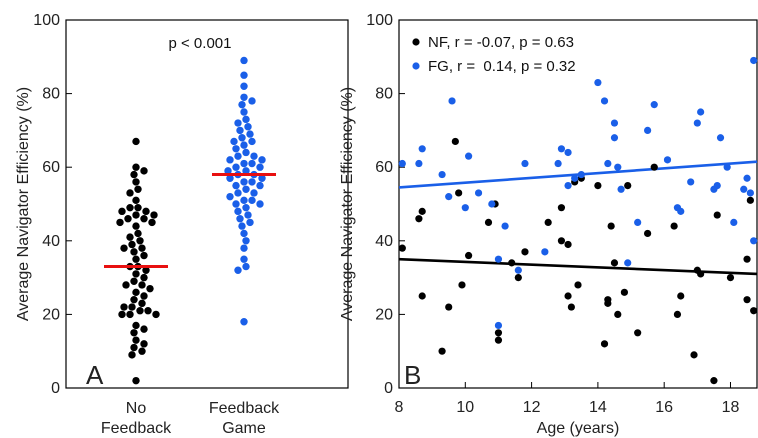 Image resolution: width=758 pixels, height=438 pixels. Describe the element at coordinates (51, 314) in the screenshot. I see `y-tick-label-a: 20` at that location.